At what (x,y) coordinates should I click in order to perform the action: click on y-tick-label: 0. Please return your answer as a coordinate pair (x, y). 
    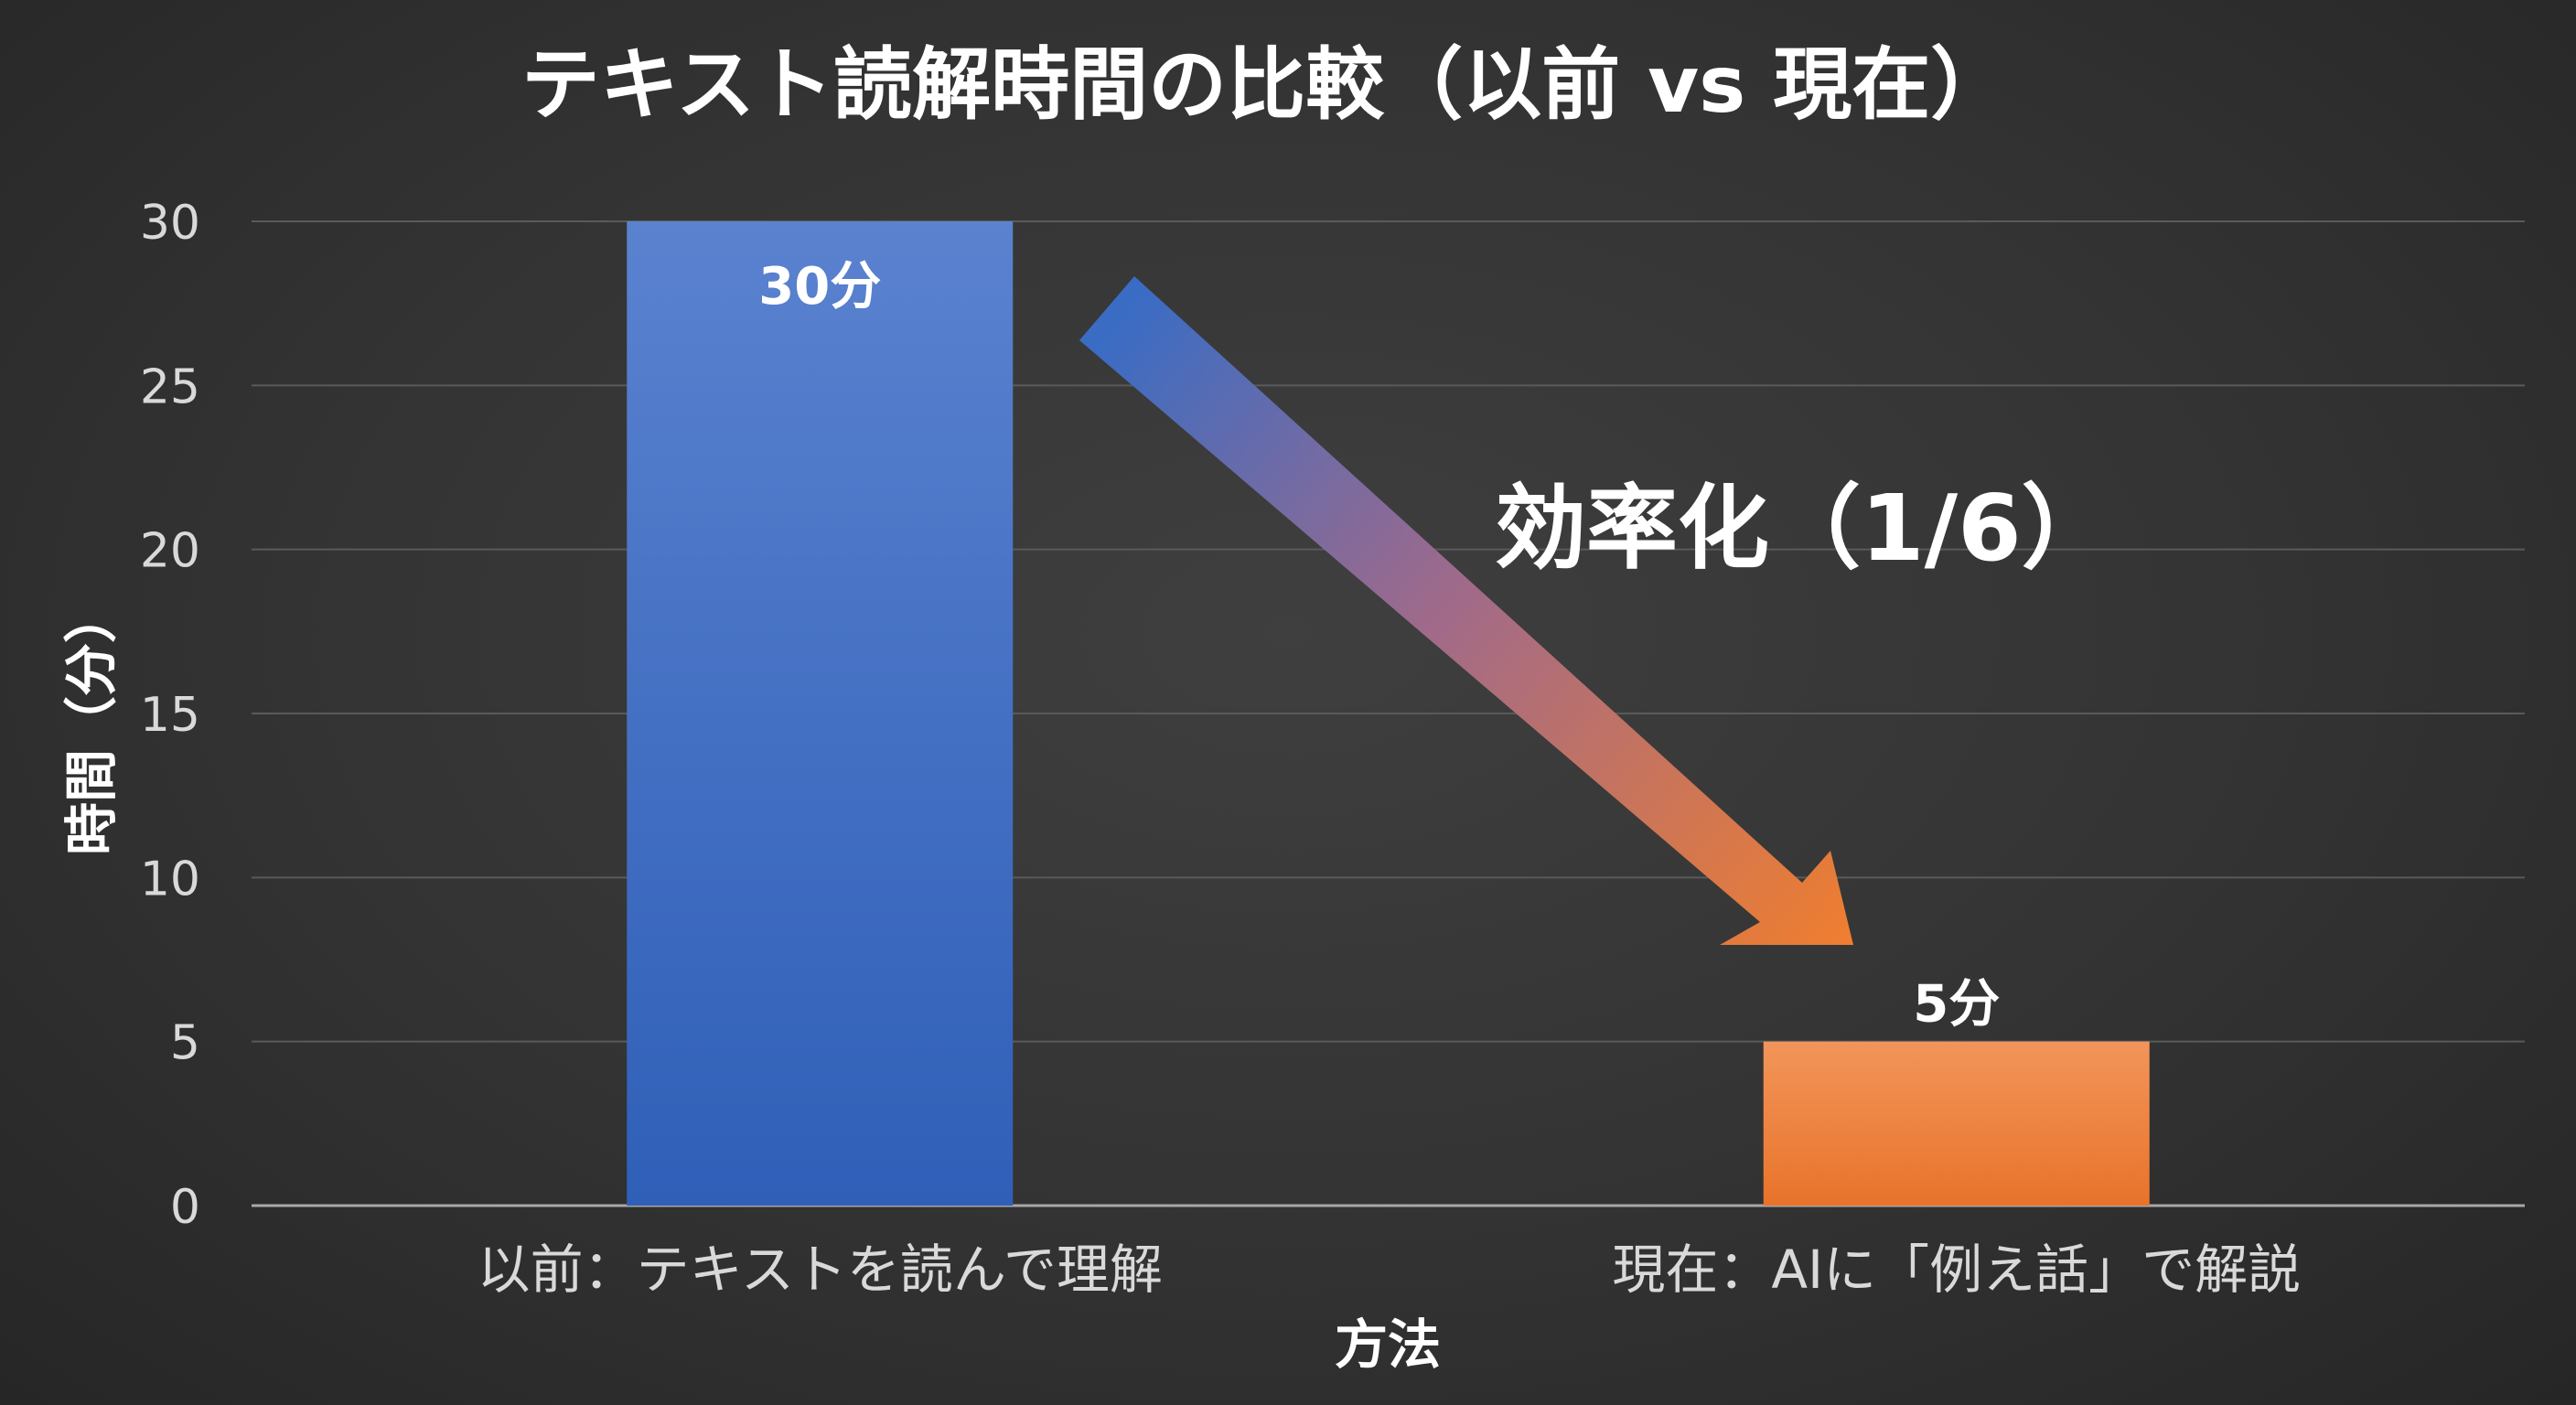
    Looking at the image, I should click on (185, 1207).